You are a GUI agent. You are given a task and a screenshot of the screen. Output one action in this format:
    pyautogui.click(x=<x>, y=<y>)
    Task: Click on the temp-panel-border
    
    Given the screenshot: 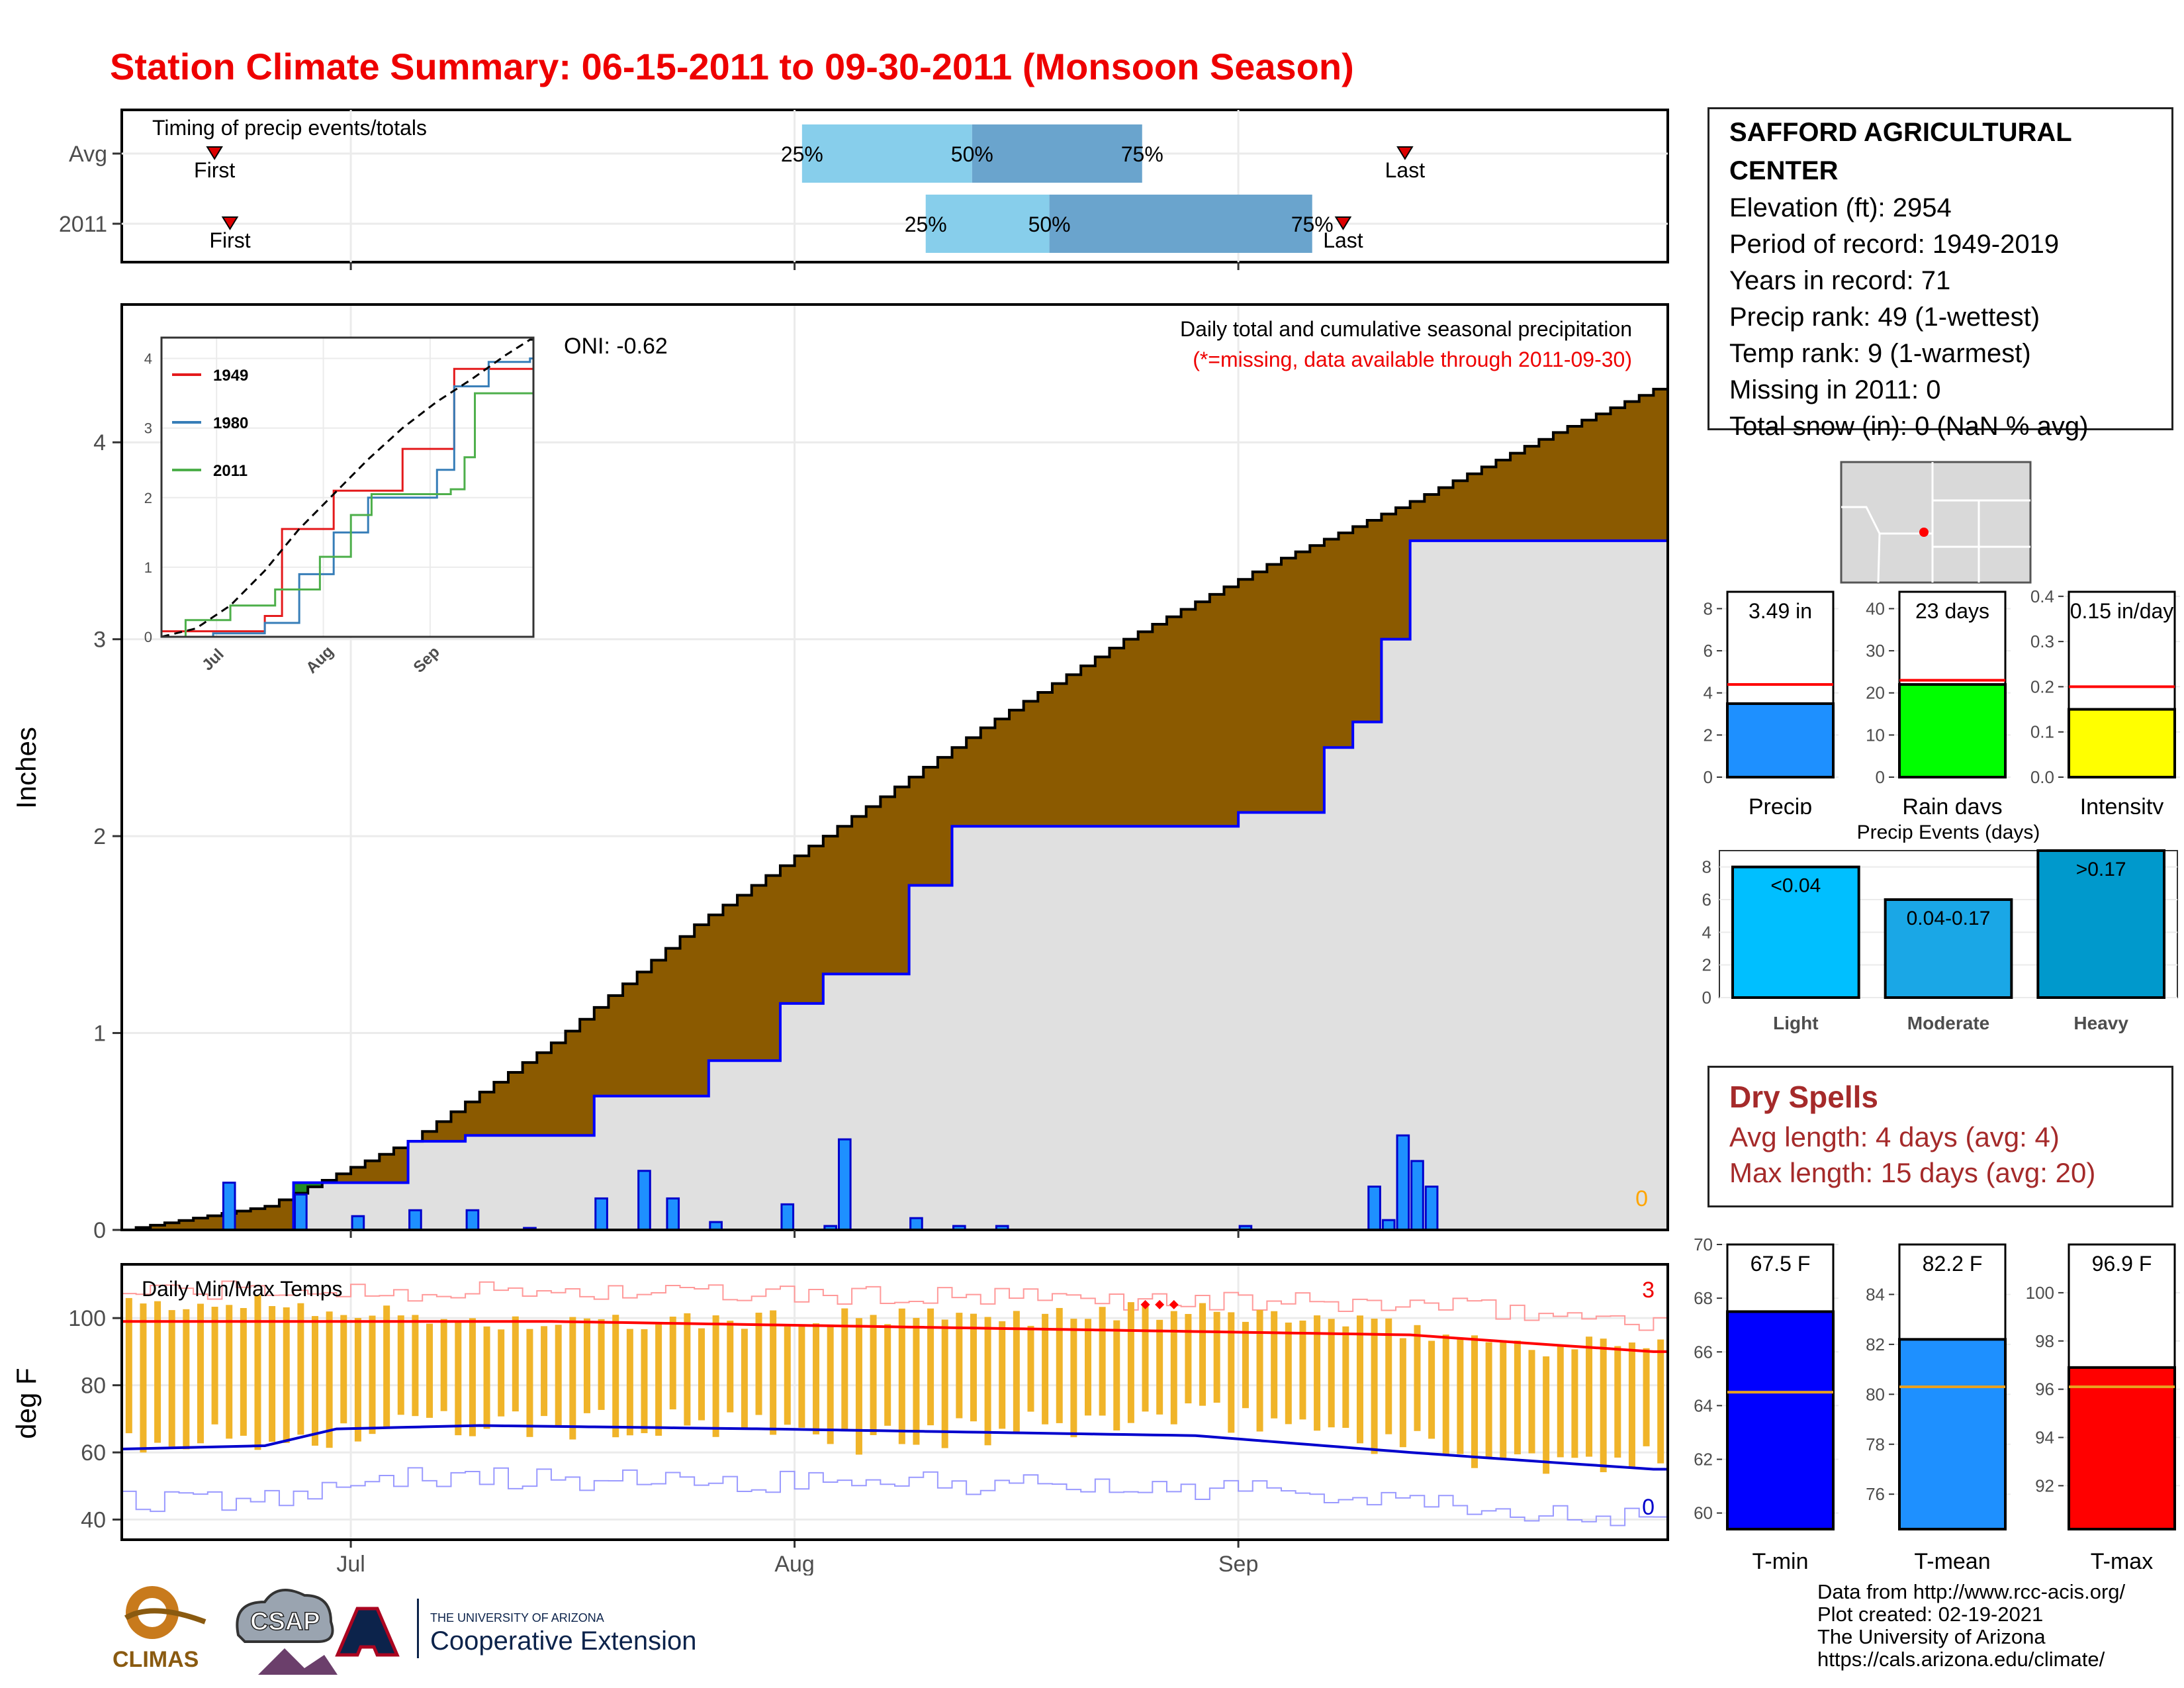 What is the action you would take?
    pyautogui.click(x=894, y=1402)
    